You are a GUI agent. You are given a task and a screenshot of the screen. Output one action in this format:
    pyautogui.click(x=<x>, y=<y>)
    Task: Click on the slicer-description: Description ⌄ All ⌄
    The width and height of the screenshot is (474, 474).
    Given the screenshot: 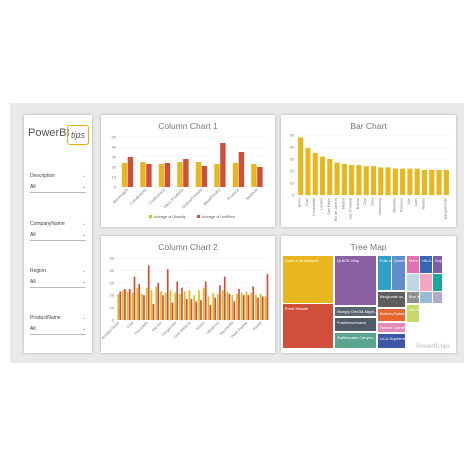 What is the action you would take?
    pyautogui.click(x=58, y=183)
    